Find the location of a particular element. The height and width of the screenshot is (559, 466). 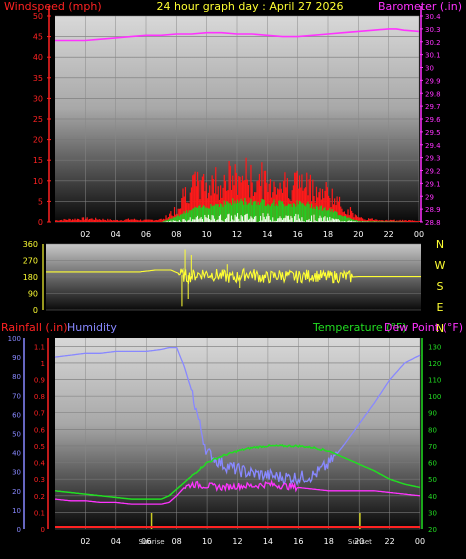

direction-tick-label: 180 is located at coordinates (30, 277).